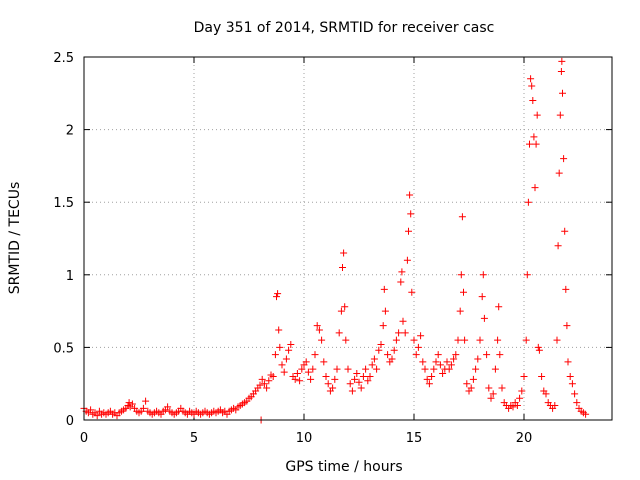  Describe the element at coordinates (524, 438) in the screenshot. I see `x-tick-label: 20` at that location.